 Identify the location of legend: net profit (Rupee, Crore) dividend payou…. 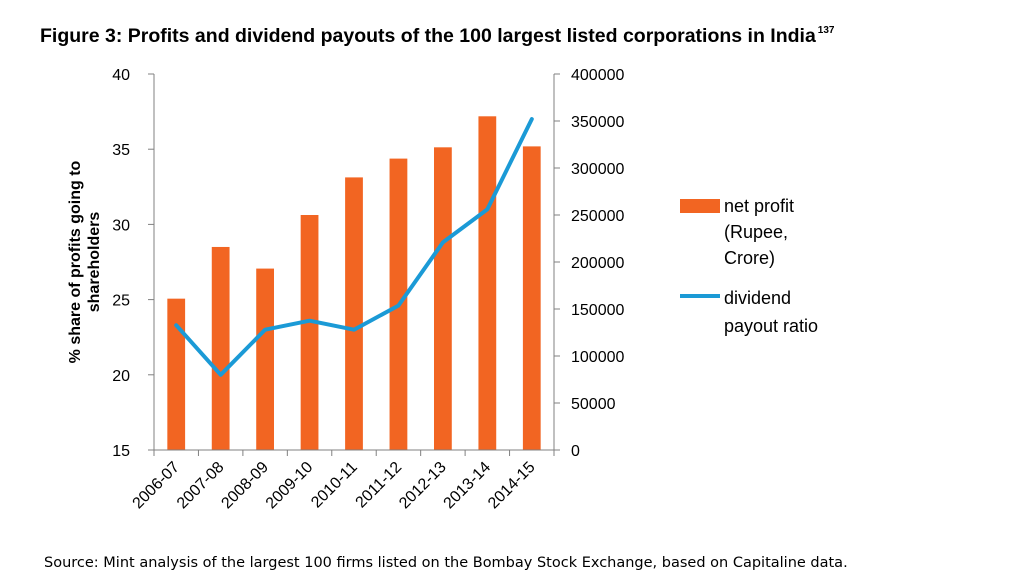
(749, 266).